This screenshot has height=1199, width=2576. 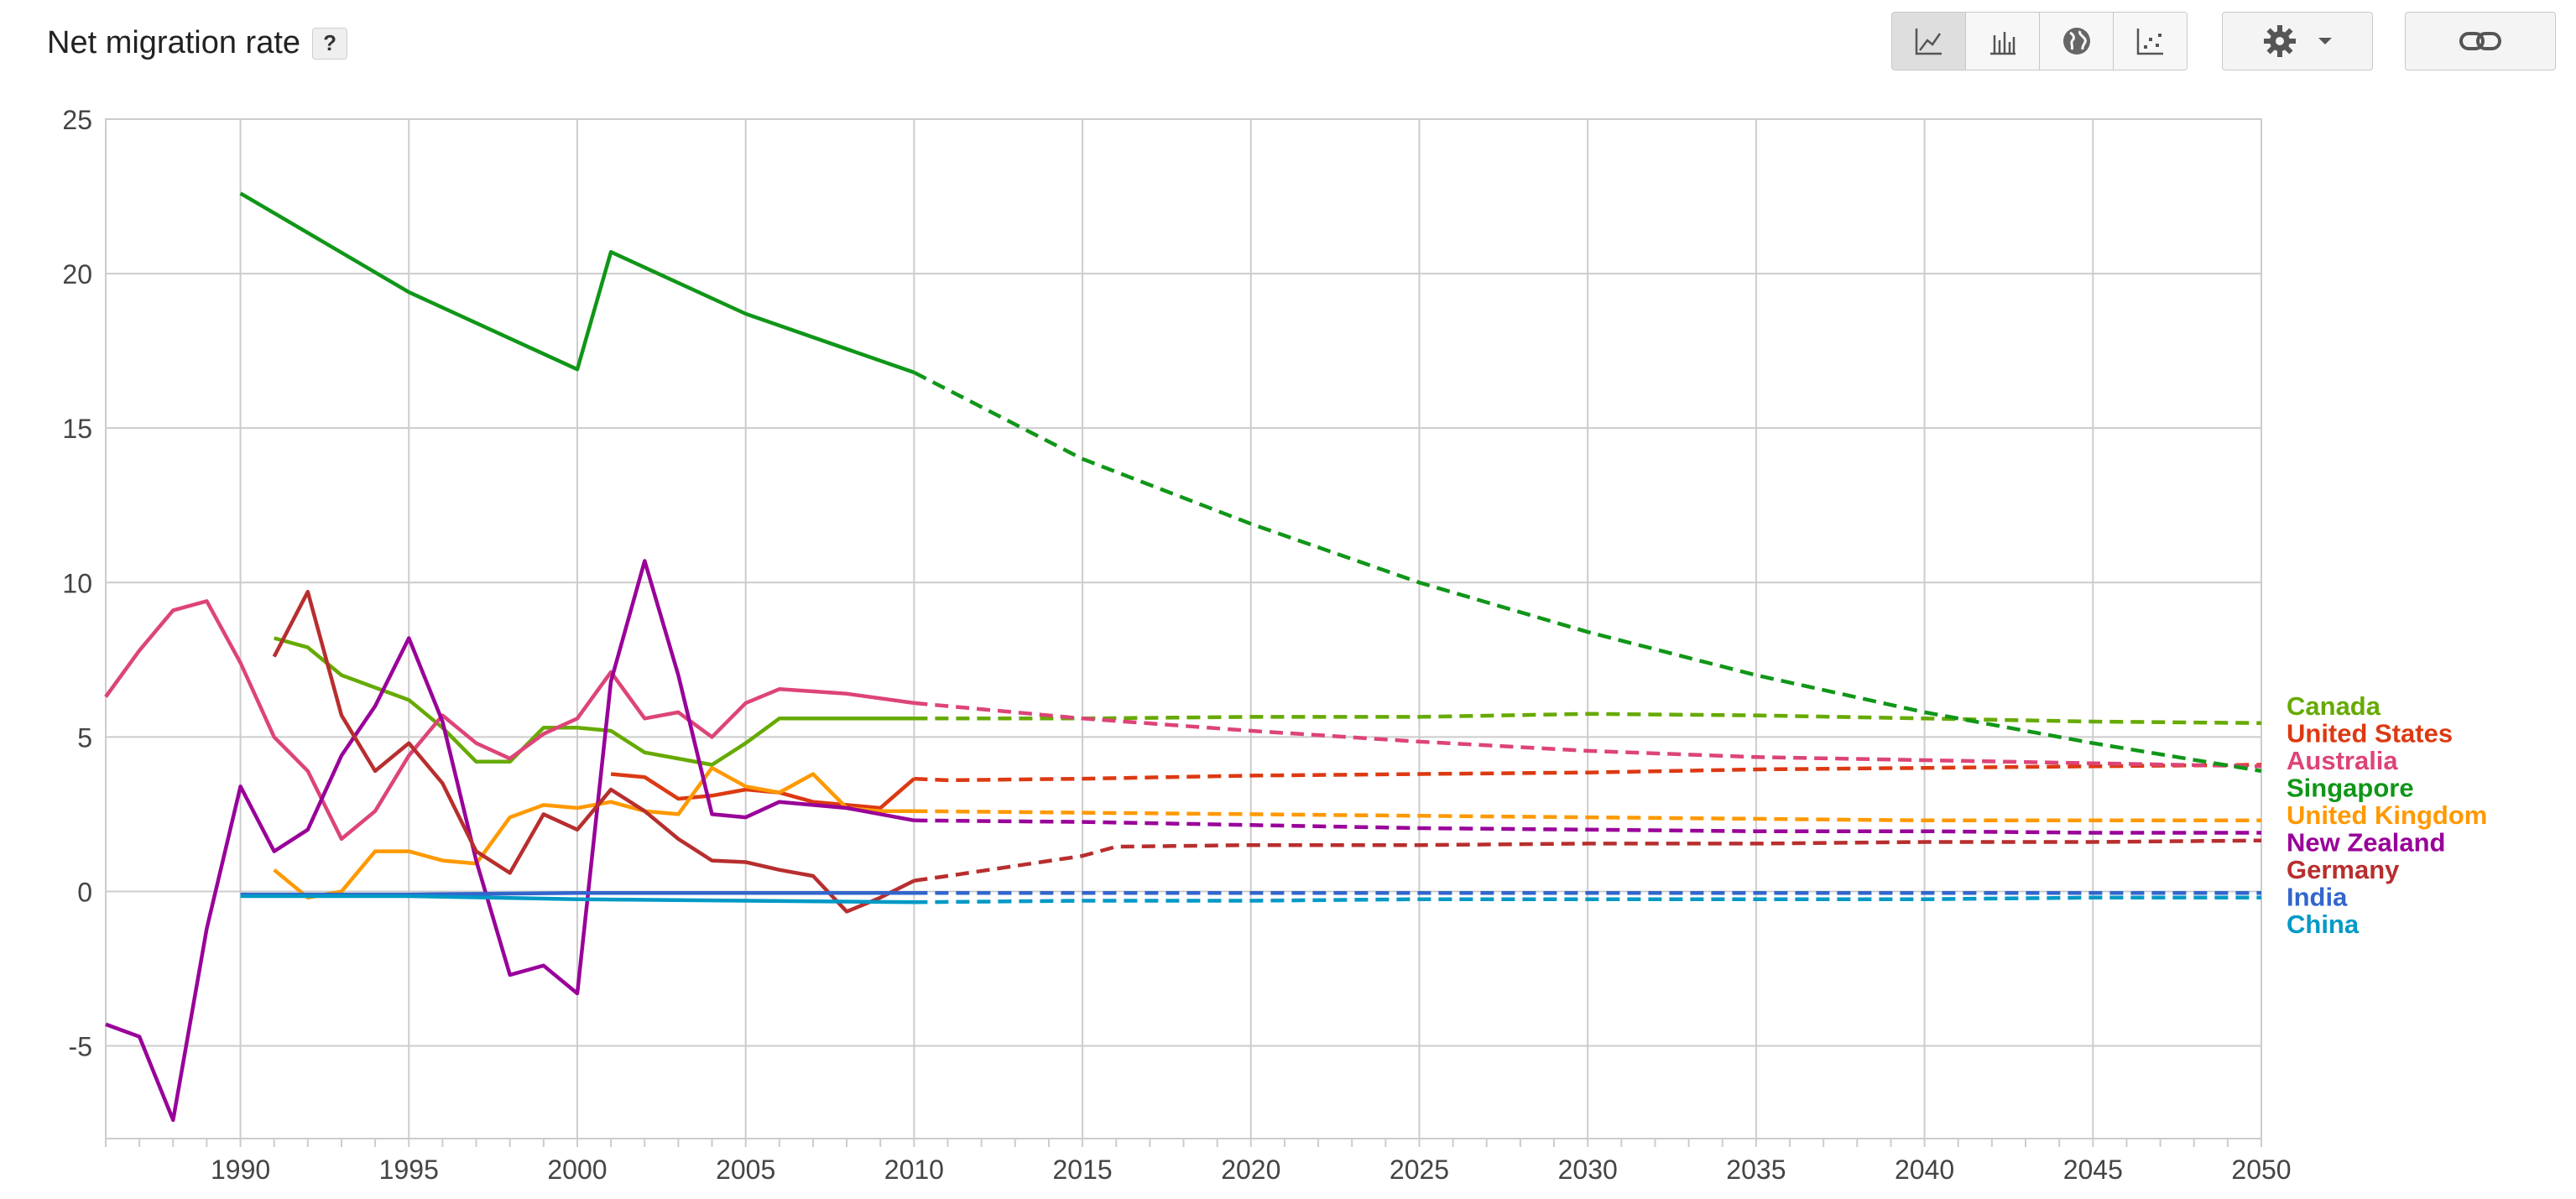 What do you see at coordinates (240, 1170) in the screenshot?
I see `x-tick-label: 1990` at bounding box center [240, 1170].